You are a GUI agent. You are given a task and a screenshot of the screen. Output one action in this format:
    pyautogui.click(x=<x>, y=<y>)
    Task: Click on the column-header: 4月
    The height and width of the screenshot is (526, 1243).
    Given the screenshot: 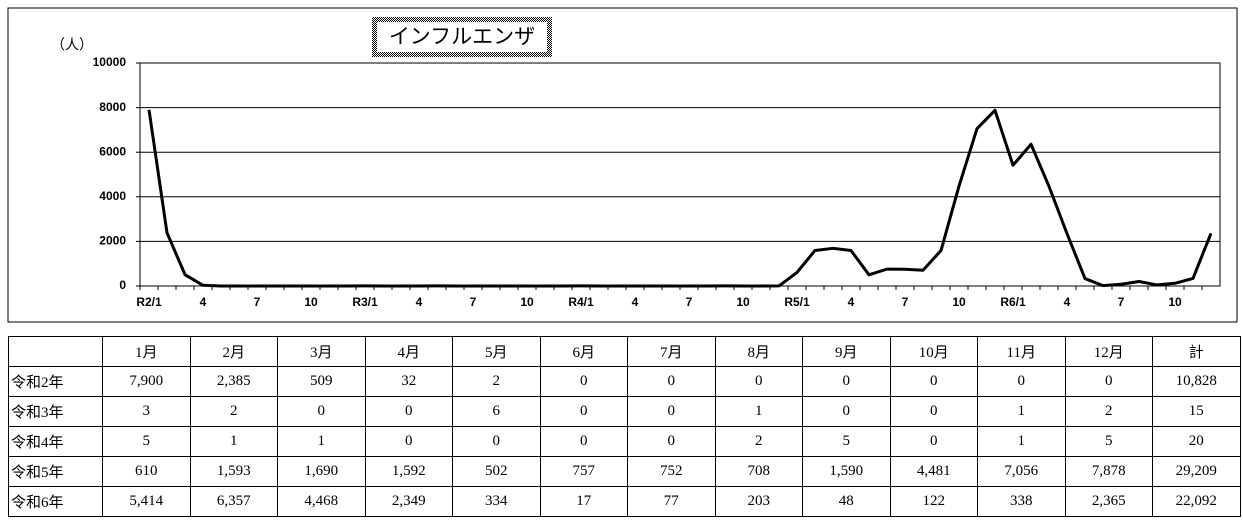 What is the action you would take?
    pyautogui.click(x=408, y=351)
    